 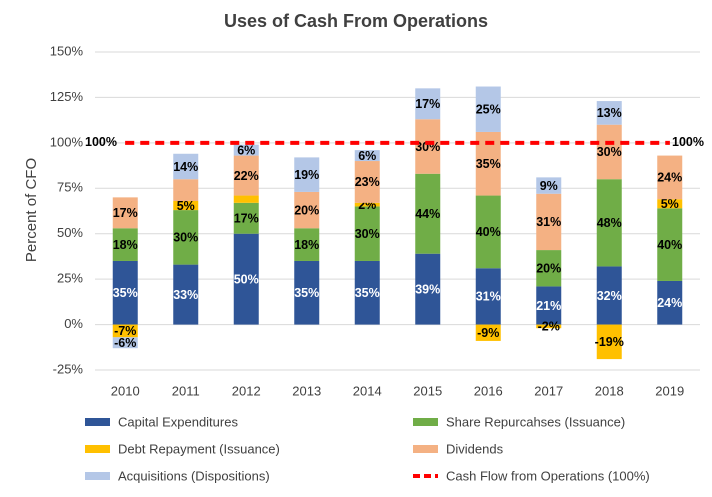 What do you see at coordinates (68, 368) in the screenshot?
I see `y-tick-label: -25%` at bounding box center [68, 368].